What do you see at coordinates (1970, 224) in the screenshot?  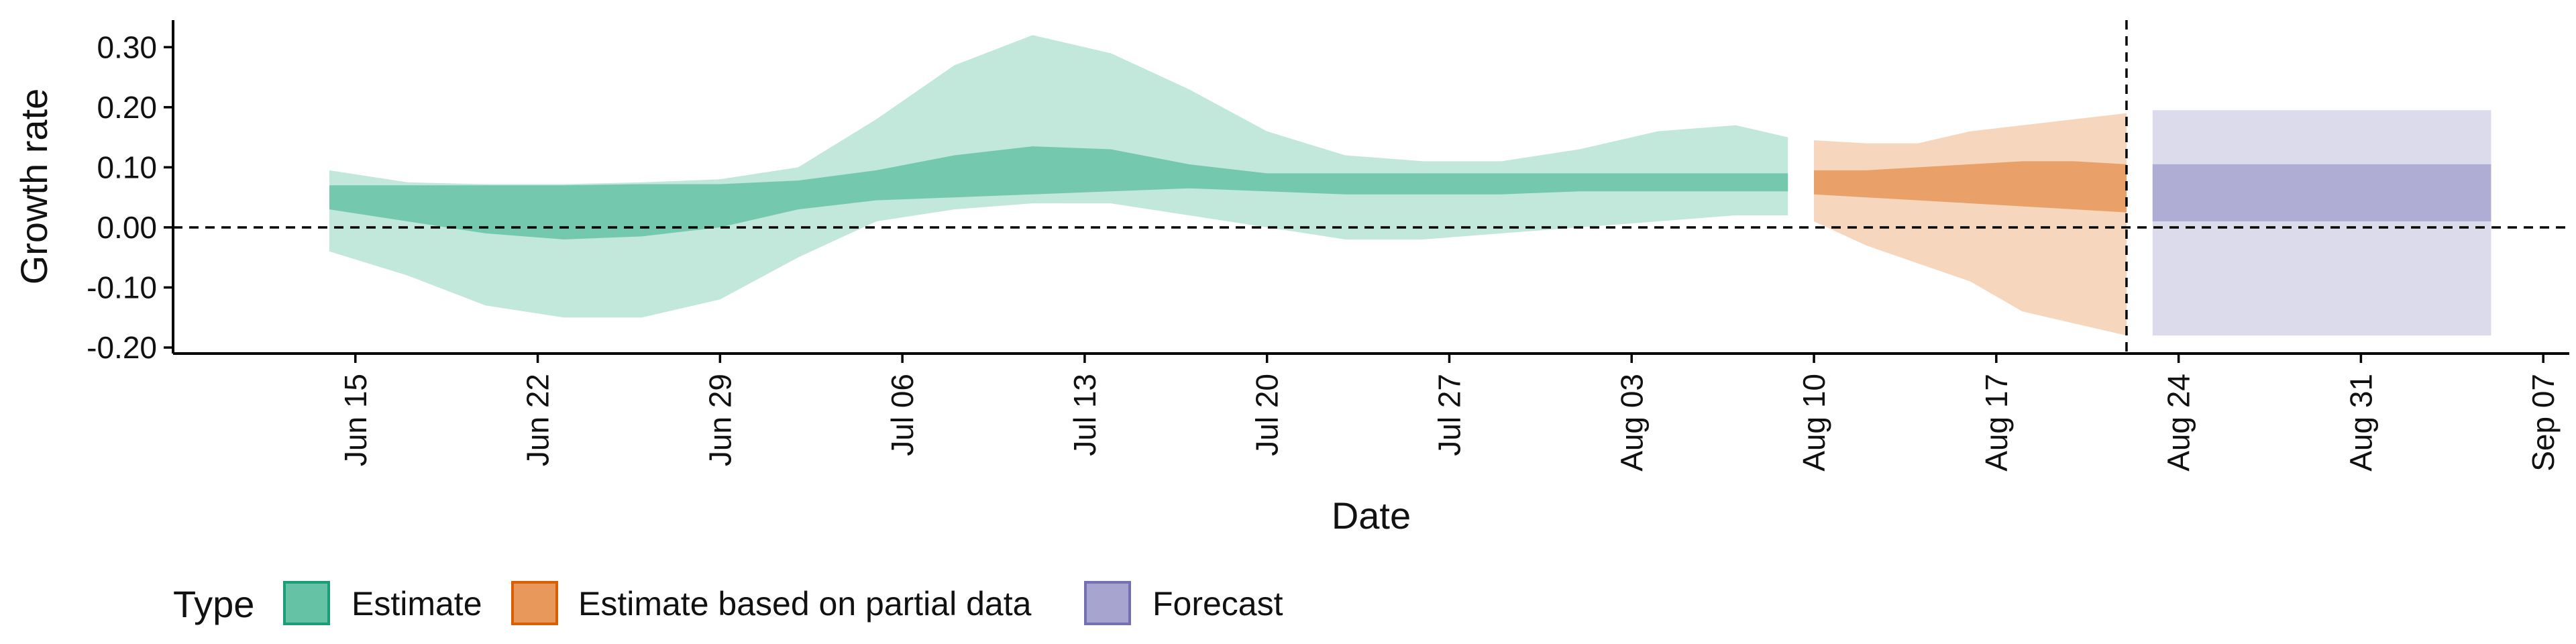 I see `estimate-based-on-partial-data-outer-band` at bounding box center [1970, 224].